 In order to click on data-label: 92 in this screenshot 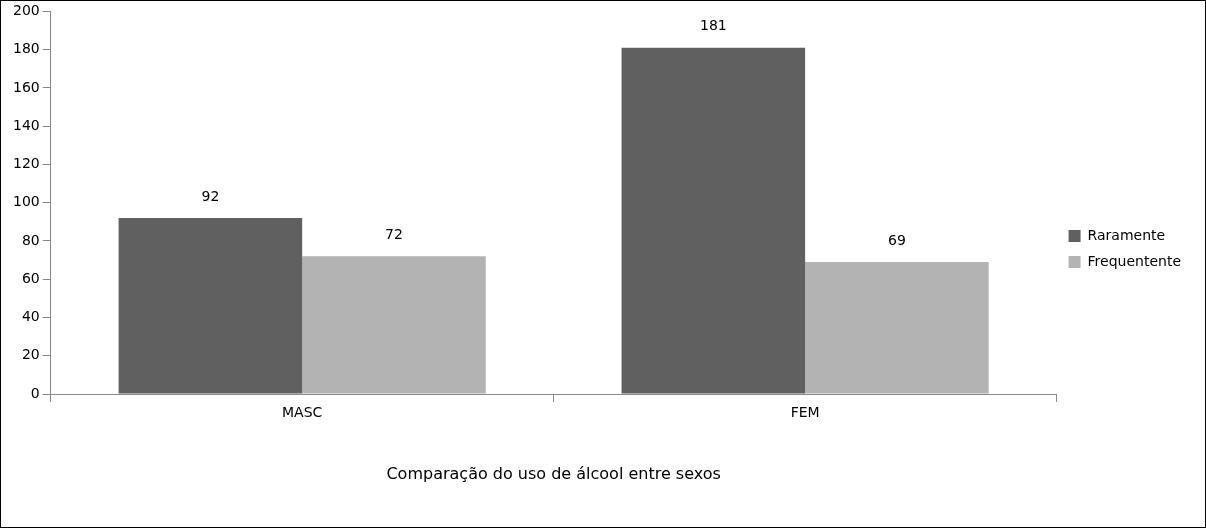, I will do `click(210, 195)`.